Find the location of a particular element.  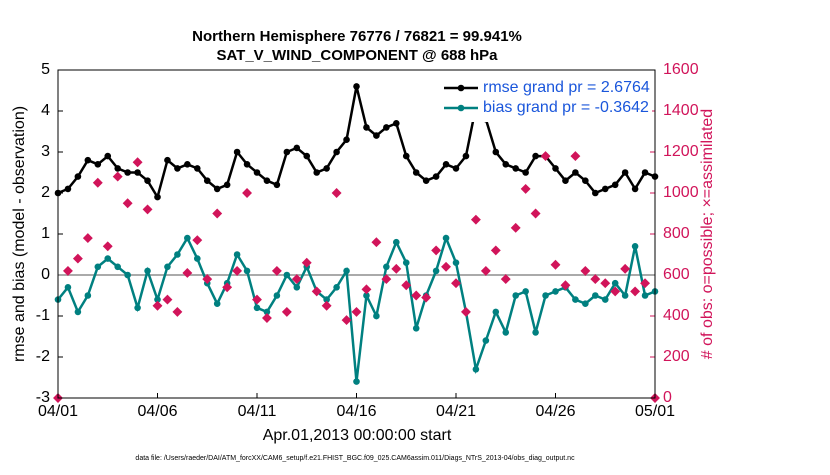

y2-tick-label: 400 is located at coordinates (676, 315).